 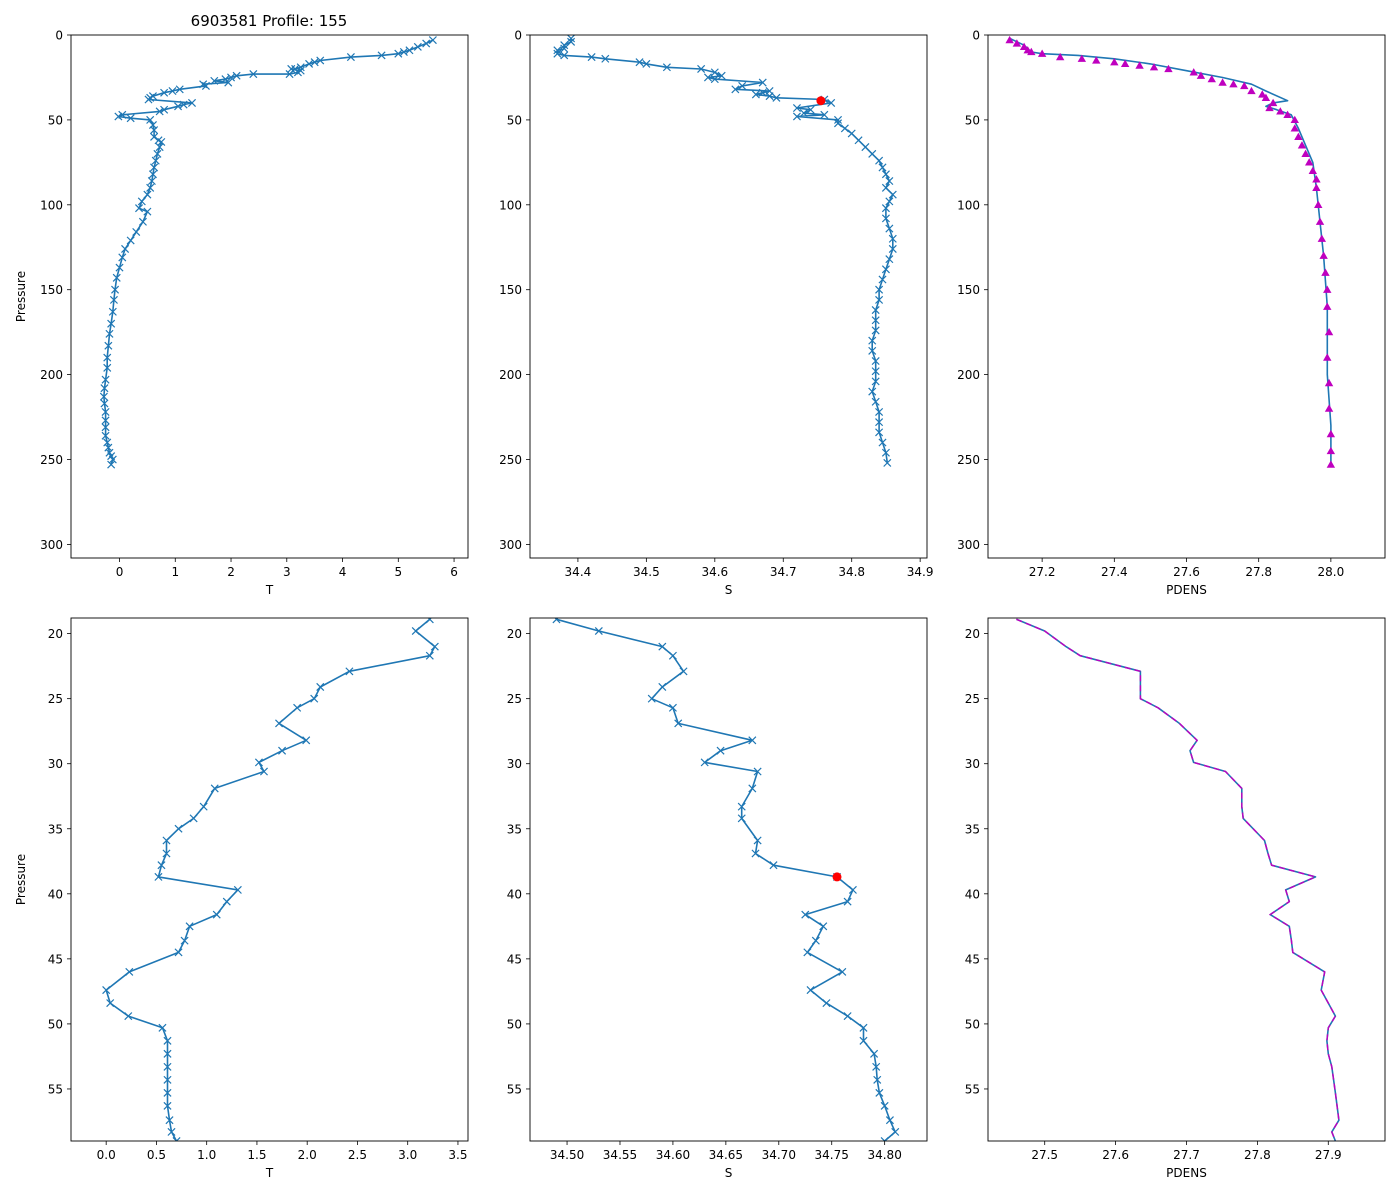 What do you see at coordinates (1170, 251) in the screenshot?
I see `plot-area` at bounding box center [1170, 251].